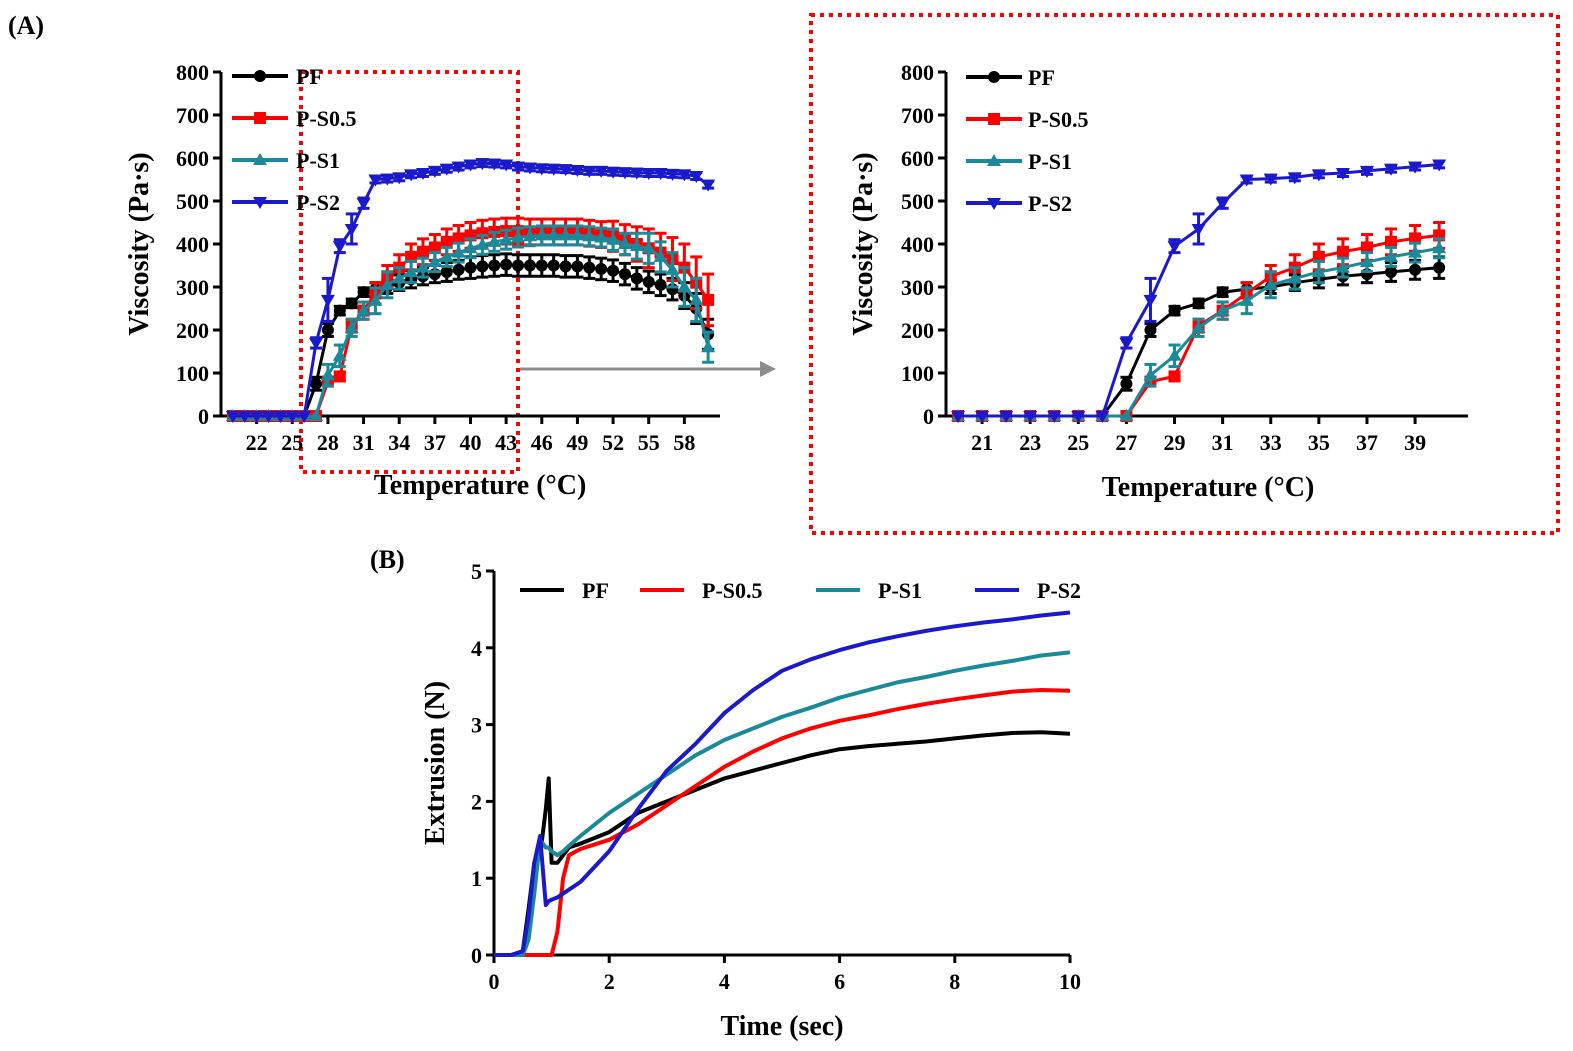 This screenshot has width=1573, height=1051. Describe the element at coordinates (1223, 442) in the screenshot. I see `a-zoom-x-tick-label: 31` at that location.